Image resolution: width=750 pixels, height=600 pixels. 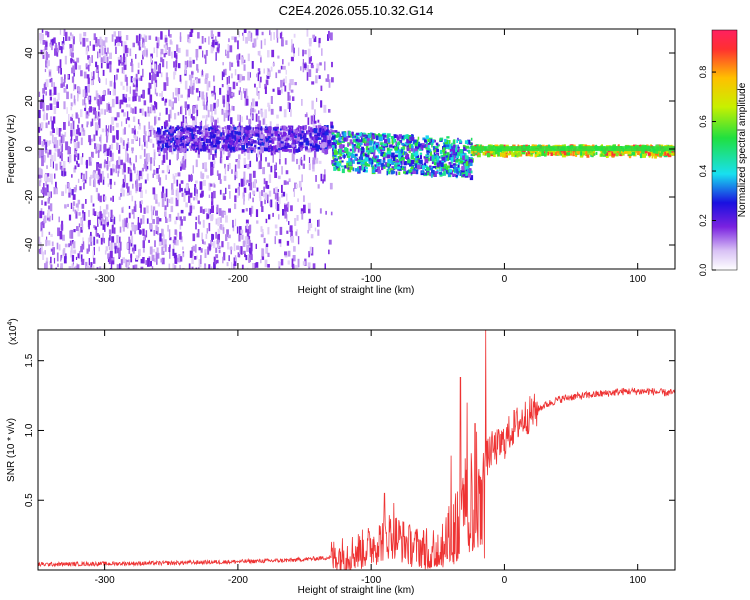 What do you see at coordinates (11, 149) in the screenshot?
I see `spectrogram-y-label: Frequency (Hz)` at bounding box center [11, 149].